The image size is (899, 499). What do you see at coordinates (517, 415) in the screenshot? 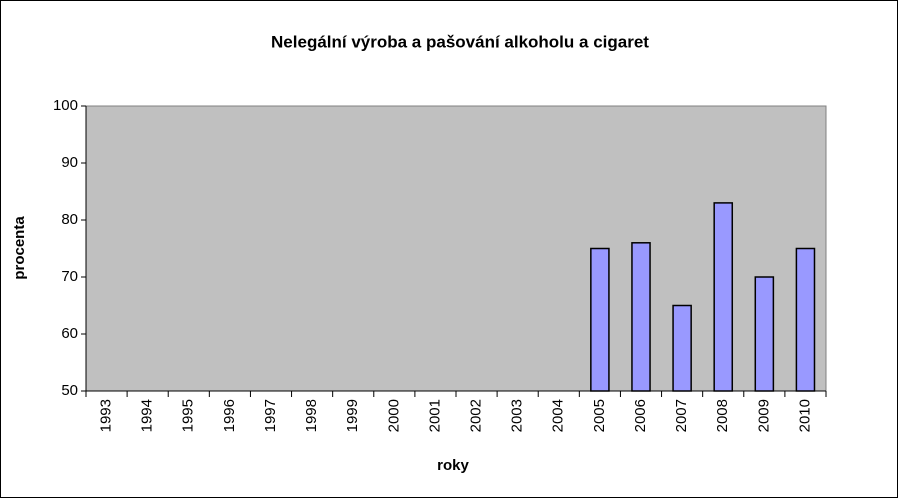
I see `x-tick-label: 2003` at bounding box center [517, 415].